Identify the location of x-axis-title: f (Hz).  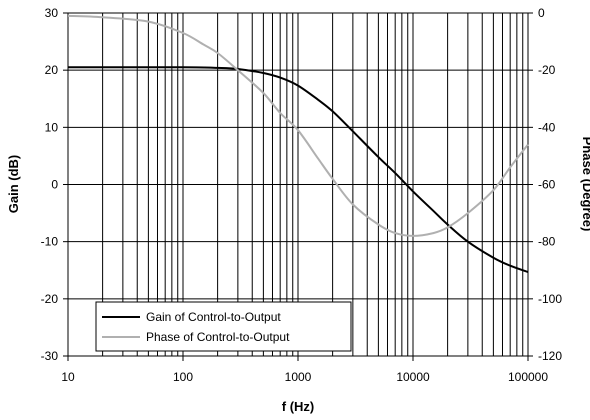
(298, 406).